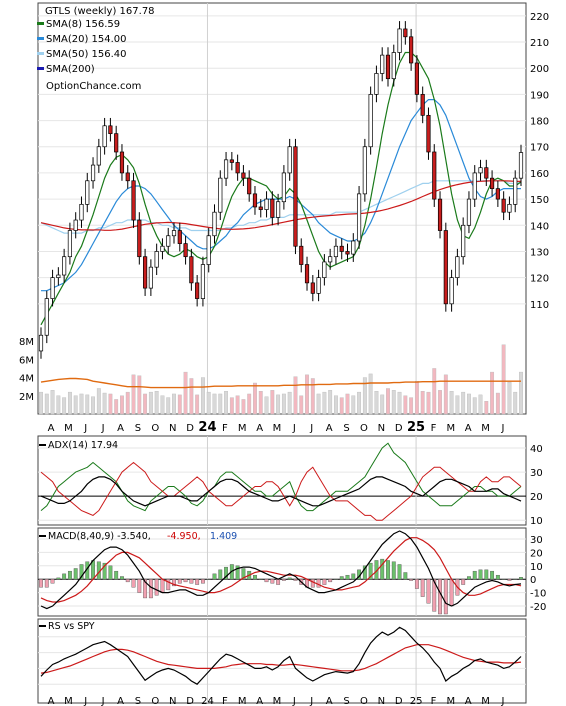 This screenshot has width=566, height=706. I want to click on macd-tick-label: 0, so click(533, 580).